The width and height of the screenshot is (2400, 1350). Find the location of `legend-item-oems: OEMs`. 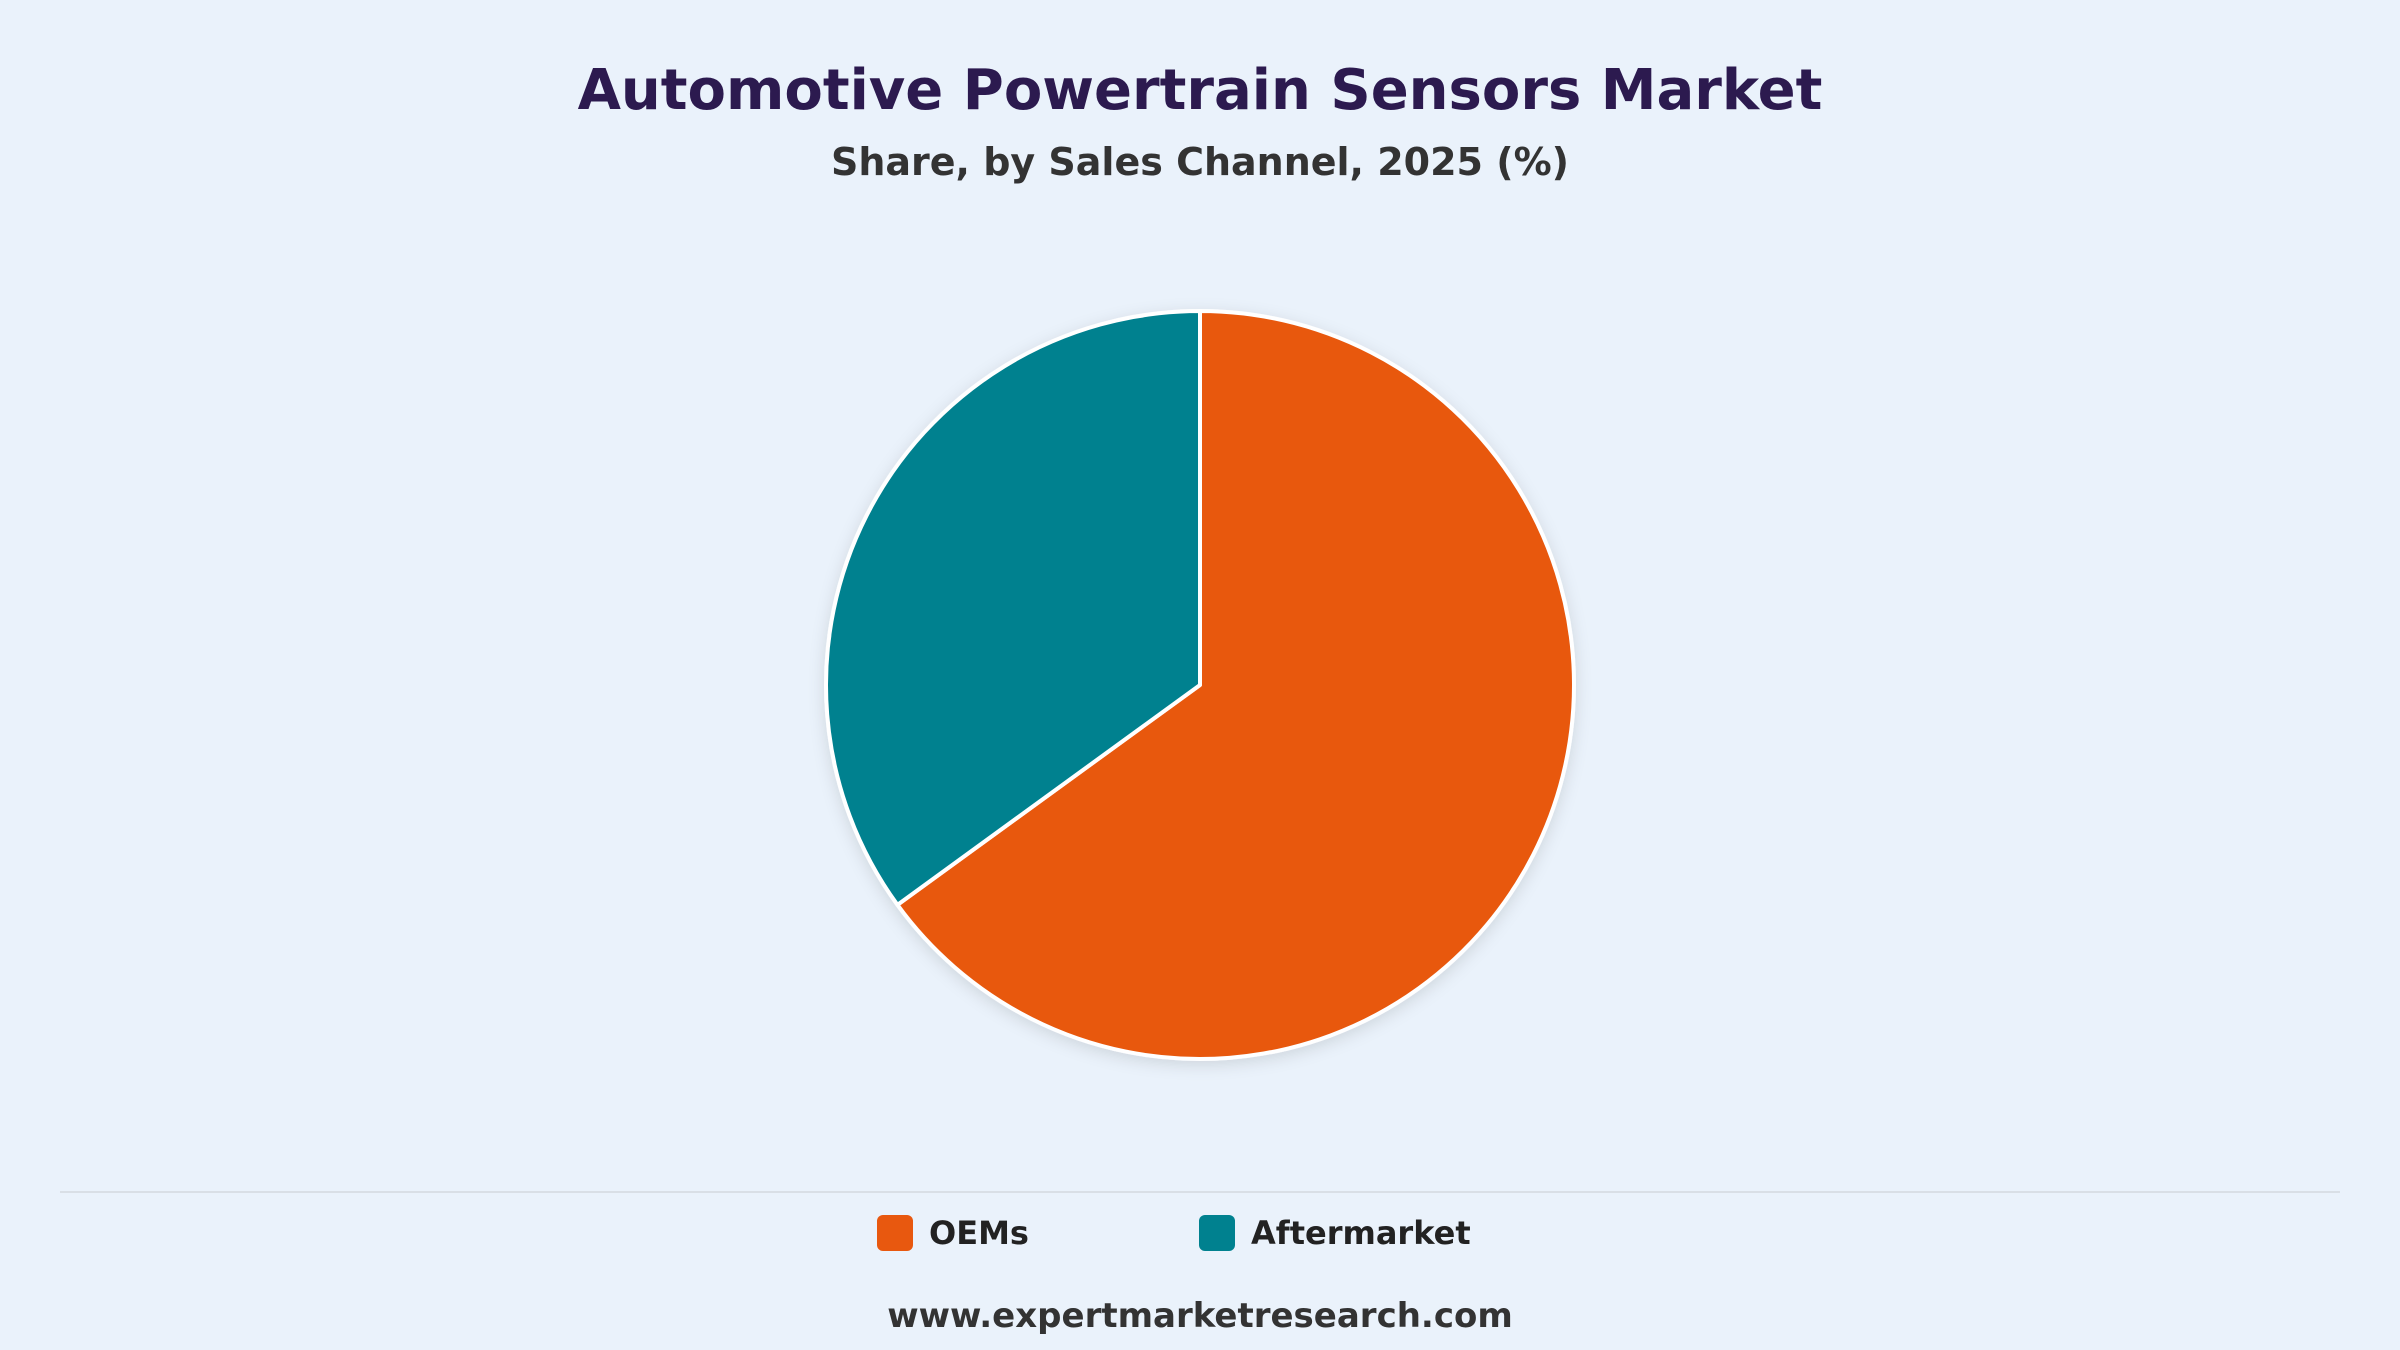

legend-item-oems: OEMs is located at coordinates (953, 1233).